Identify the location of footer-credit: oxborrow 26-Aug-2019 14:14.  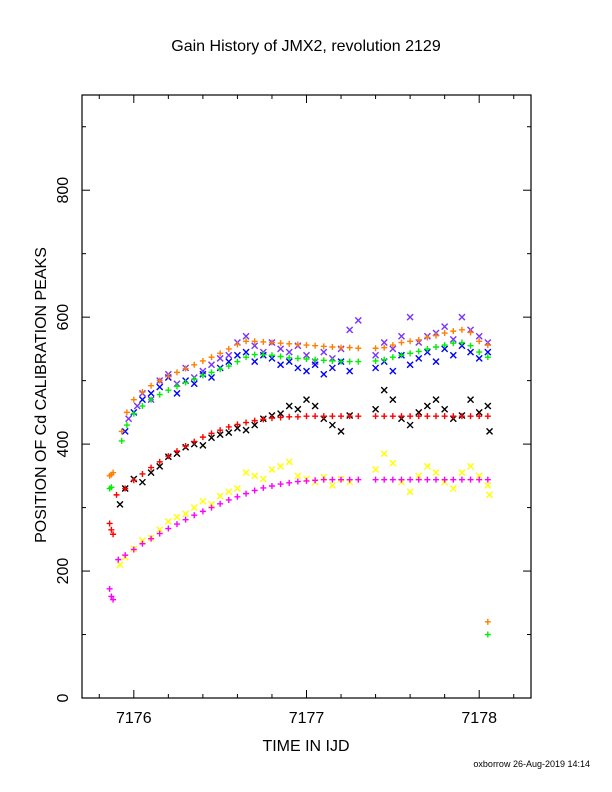
(531, 764).